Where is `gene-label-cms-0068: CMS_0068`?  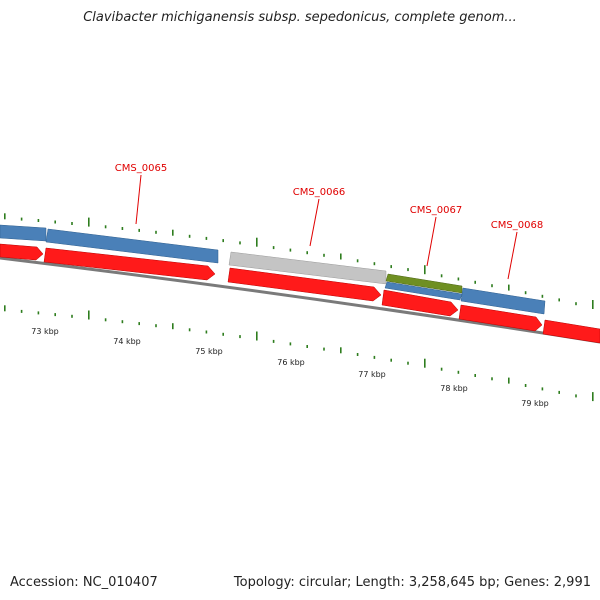 gene-label-cms-0068: CMS_0068 is located at coordinates (517, 225).